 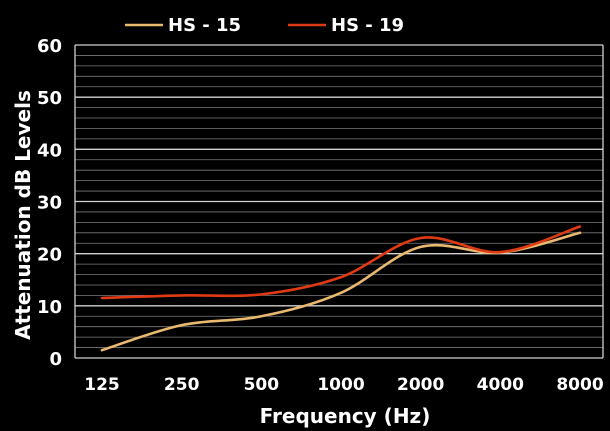 I want to click on x-tick-label: 125, so click(x=102, y=385).